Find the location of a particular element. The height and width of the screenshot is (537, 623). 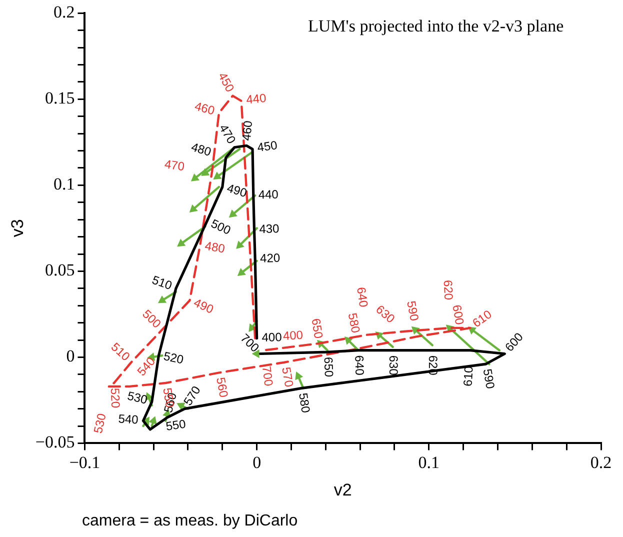

annotation: 620 is located at coordinates (448, 290).